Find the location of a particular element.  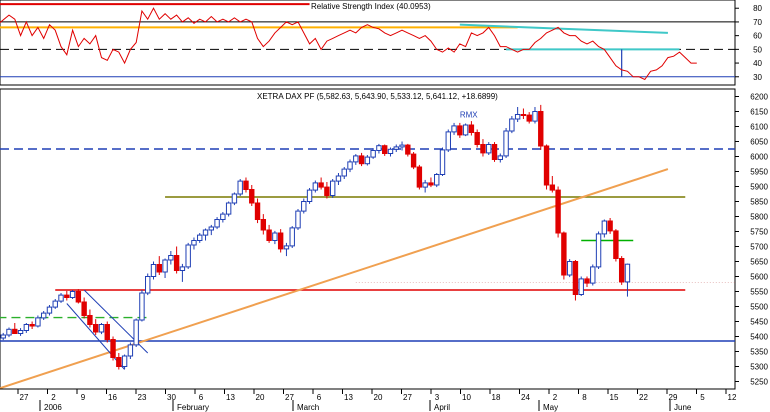

price-y-tick-label: 5900 is located at coordinates (759, 187).